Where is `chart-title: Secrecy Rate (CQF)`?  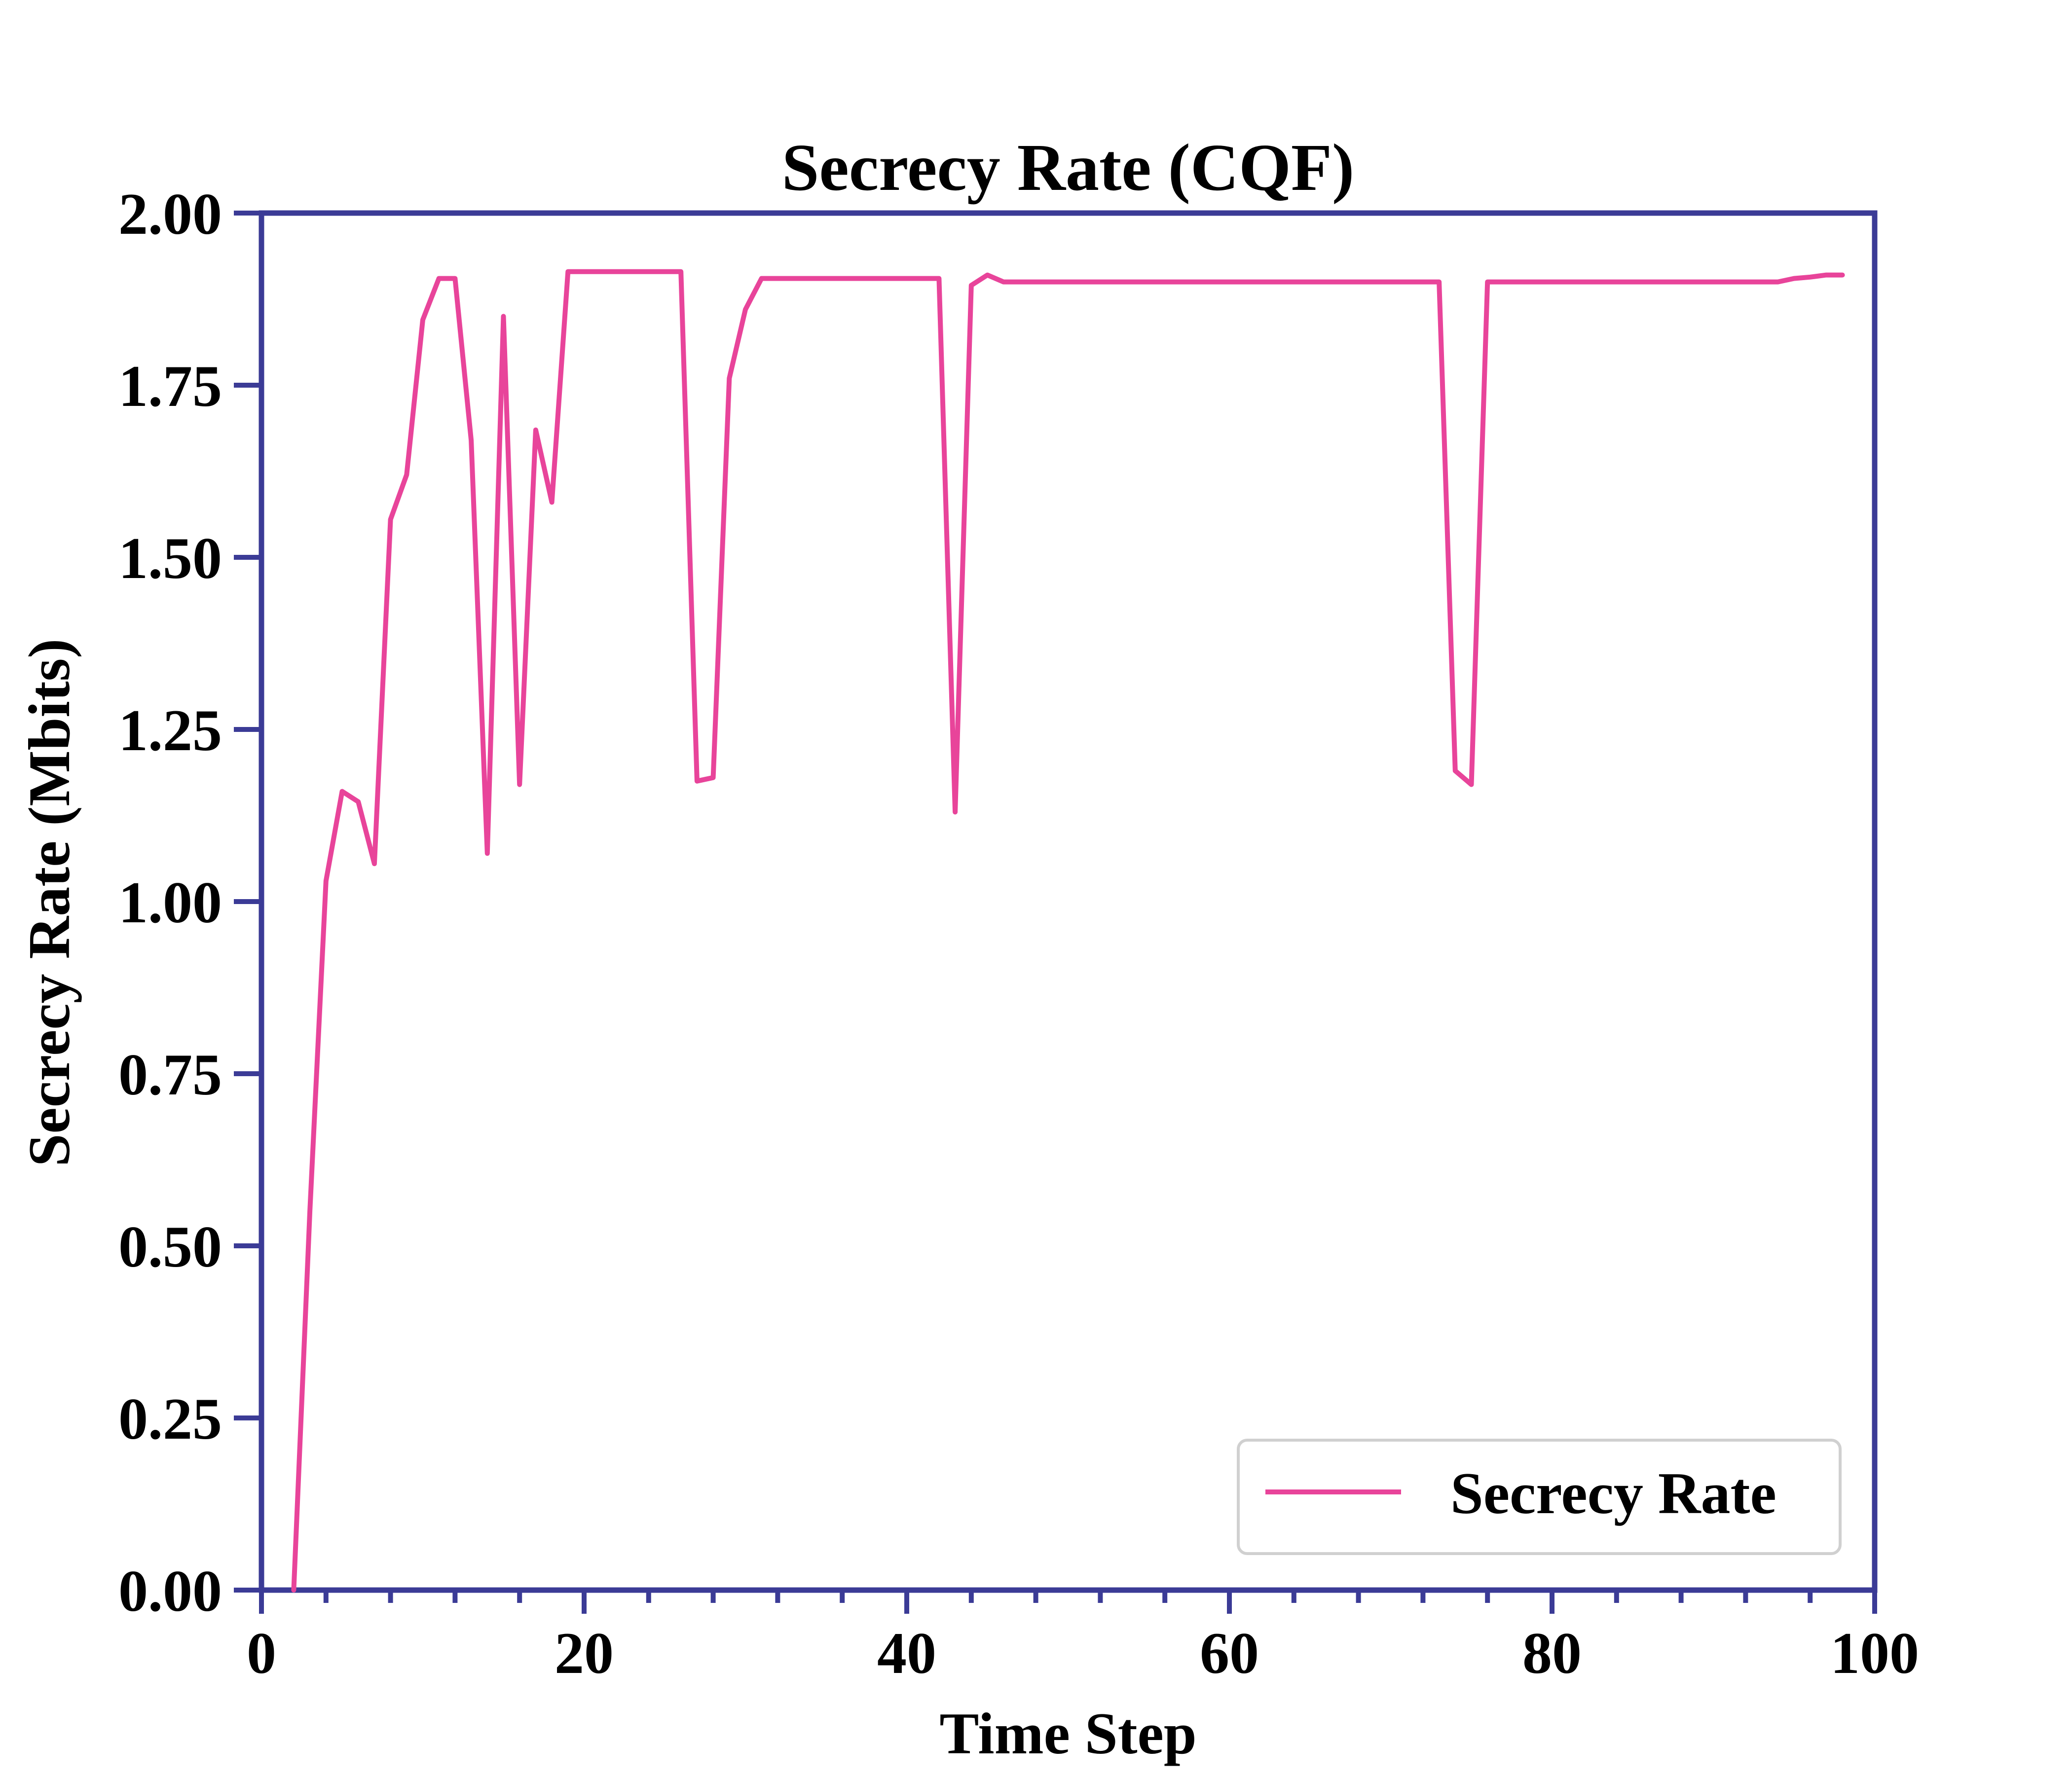 chart-title: Secrecy Rate (CQF) is located at coordinates (1069, 168).